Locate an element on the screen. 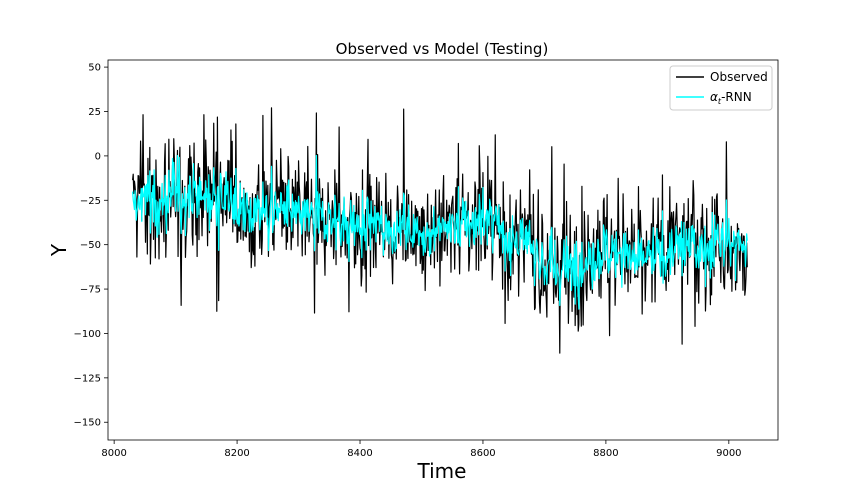 The width and height of the screenshot is (864, 504). x-tick-label: 8000 is located at coordinates (113, 453).